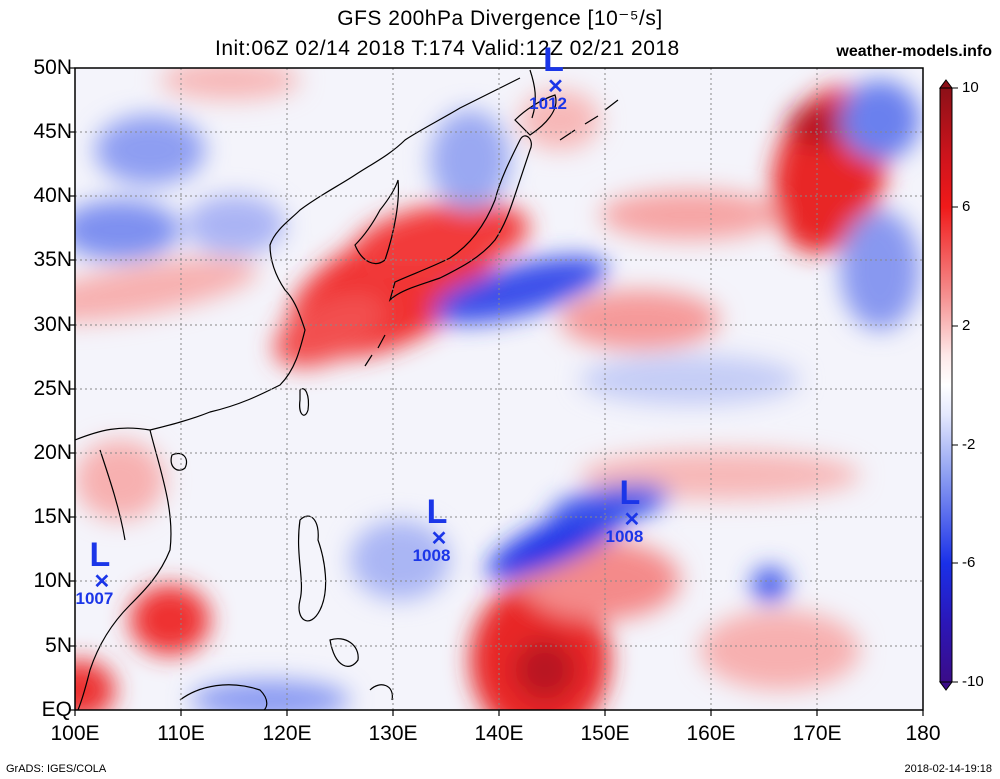  I want to click on lon-label-120e: 120E, so click(287, 733).